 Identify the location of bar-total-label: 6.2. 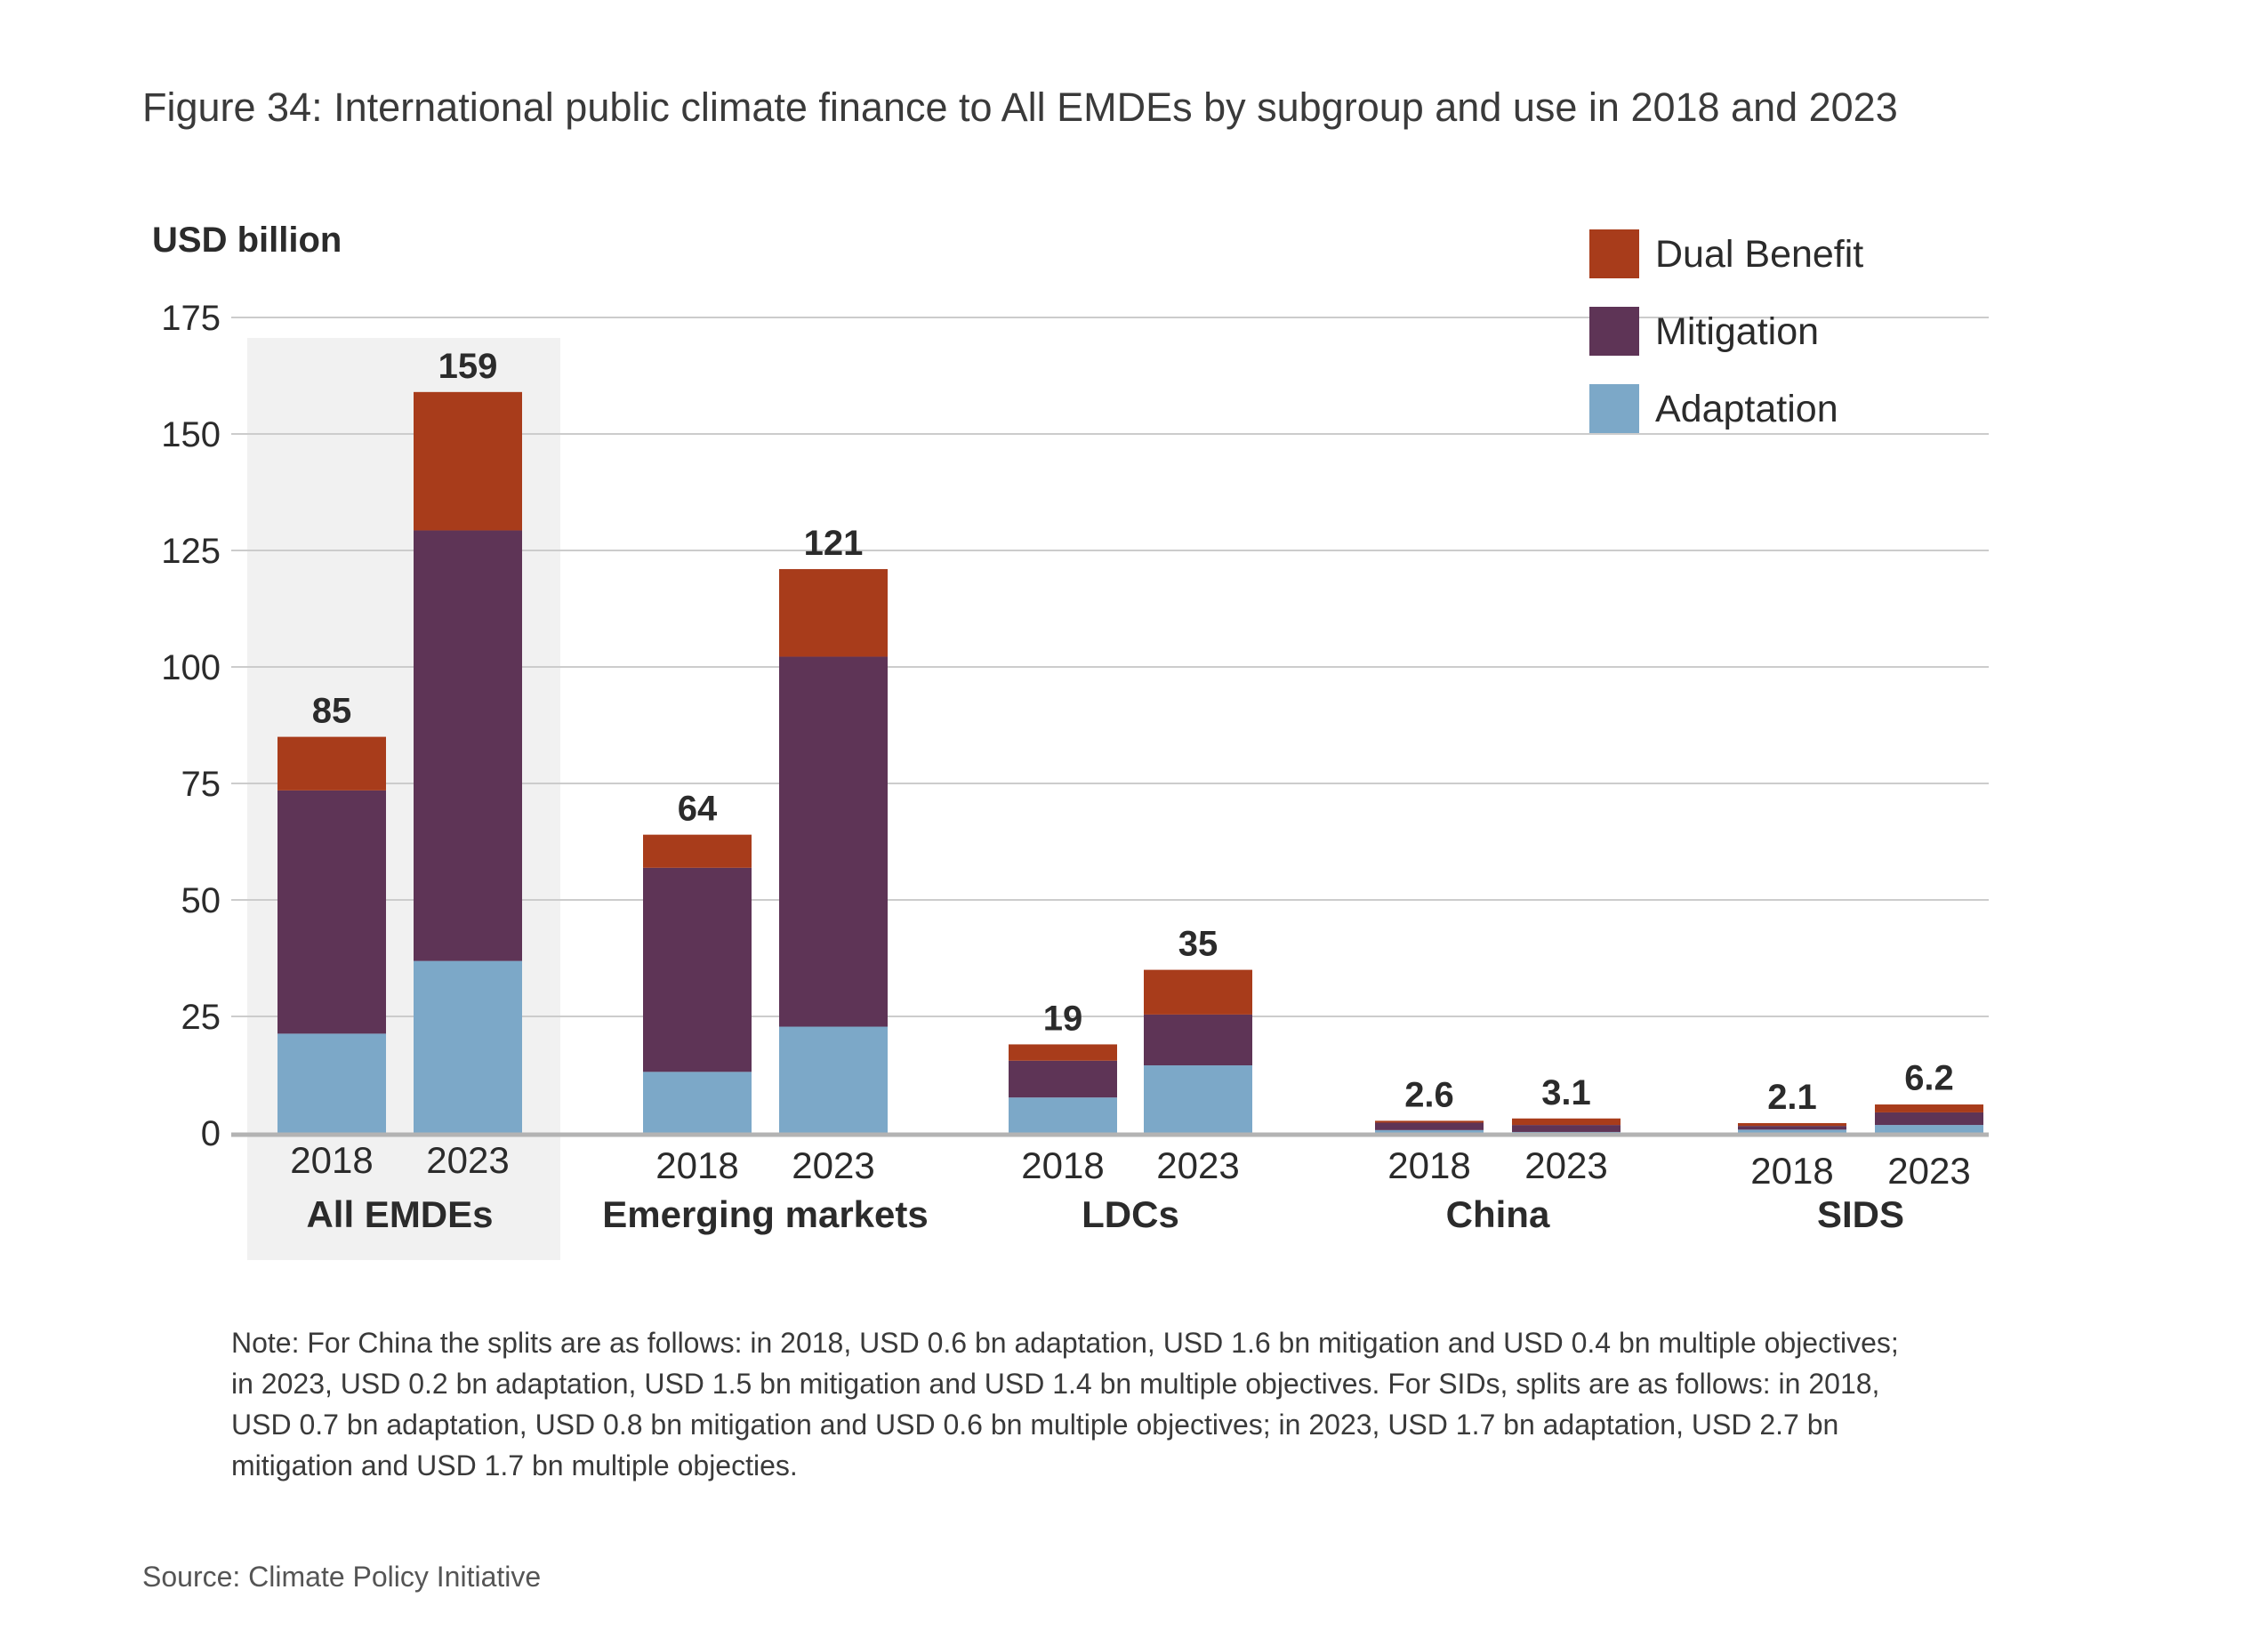
(1929, 1078).